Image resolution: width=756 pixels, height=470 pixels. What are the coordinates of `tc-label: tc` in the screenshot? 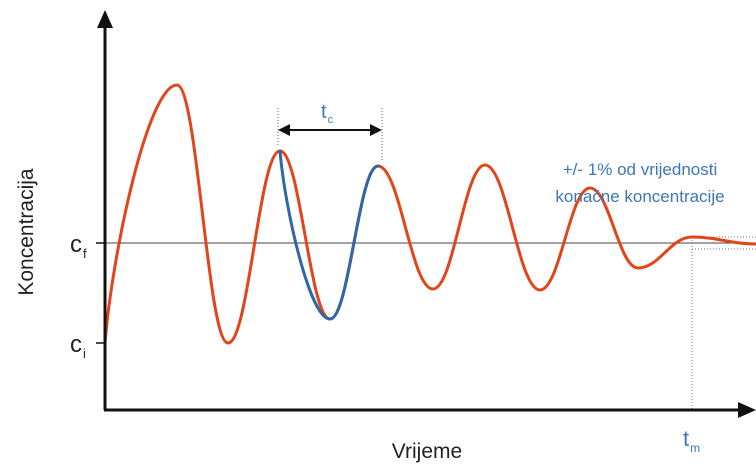 It's located at (327, 113).